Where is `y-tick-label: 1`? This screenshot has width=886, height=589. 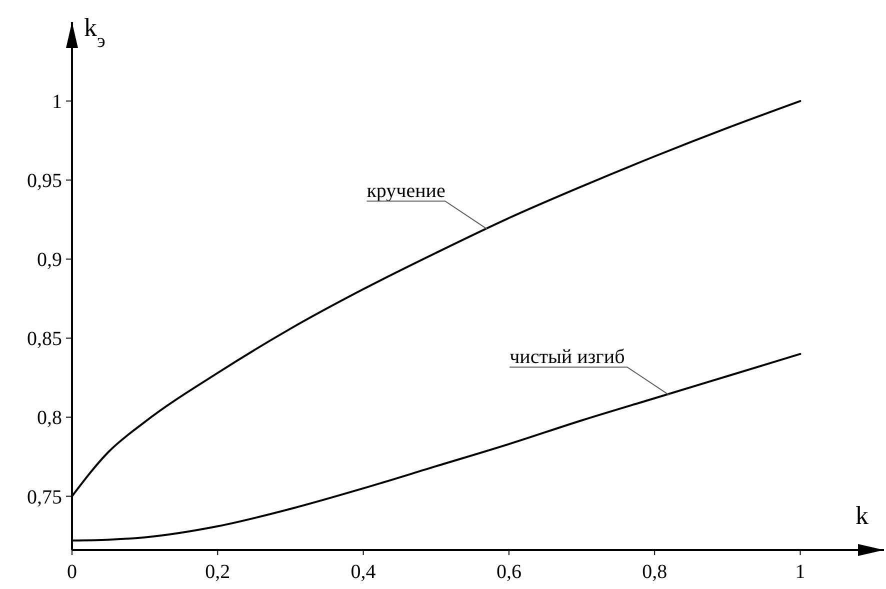
y-tick-label: 1 is located at coordinates (57, 102).